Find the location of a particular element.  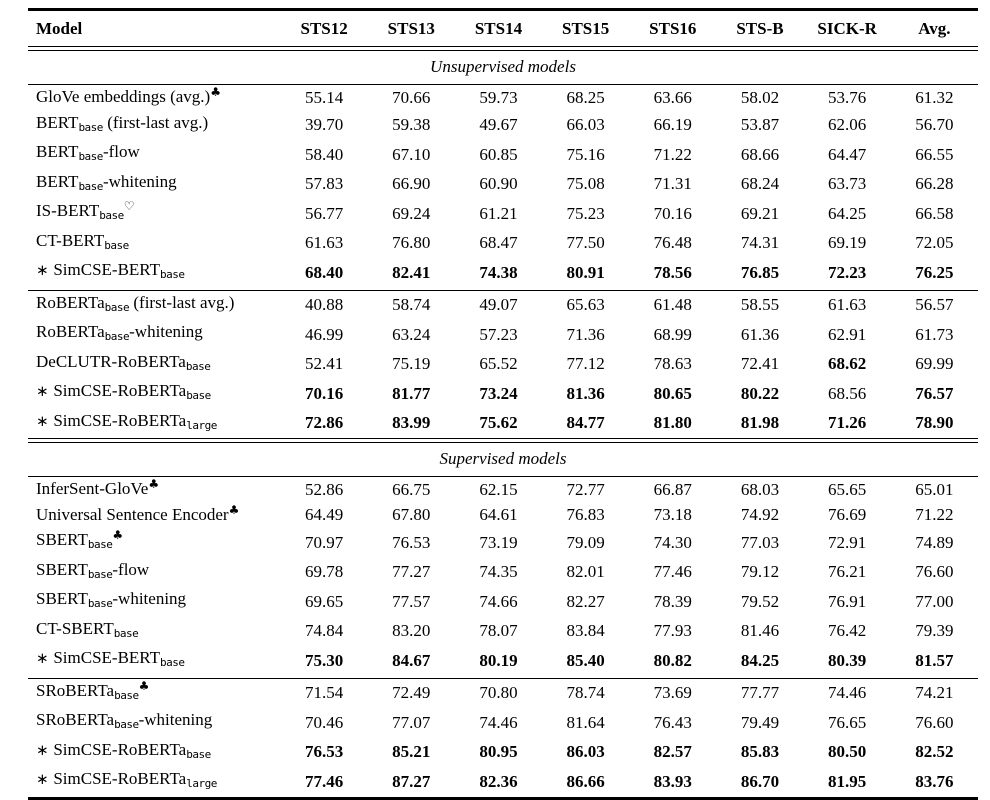

score-cell-sts12: 71.54 is located at coordinates (324, 692).